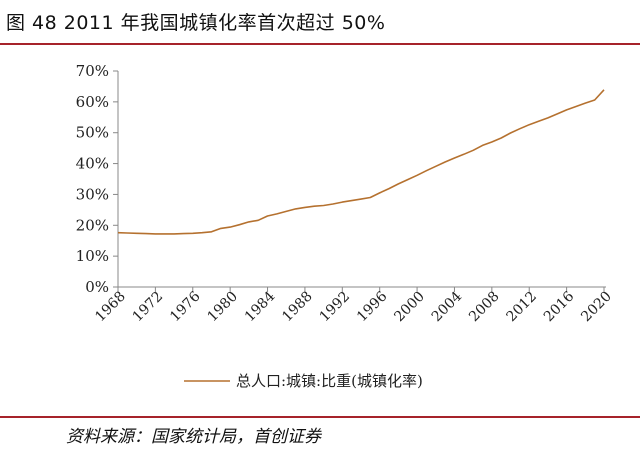  What do you see at coordinates (297, 307) in the screenshot?
I see `x-tick-label: 1988` at bounding box center [297, 307].